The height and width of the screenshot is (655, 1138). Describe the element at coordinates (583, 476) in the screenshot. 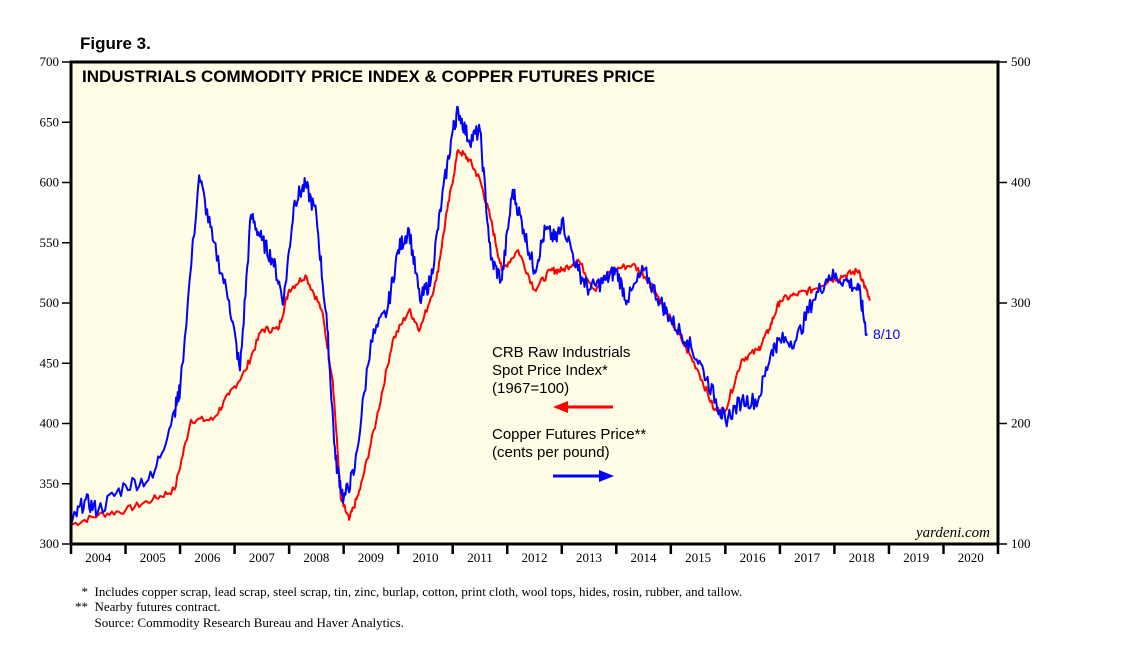

I see `legend-blue-arrow-icon` at that location.